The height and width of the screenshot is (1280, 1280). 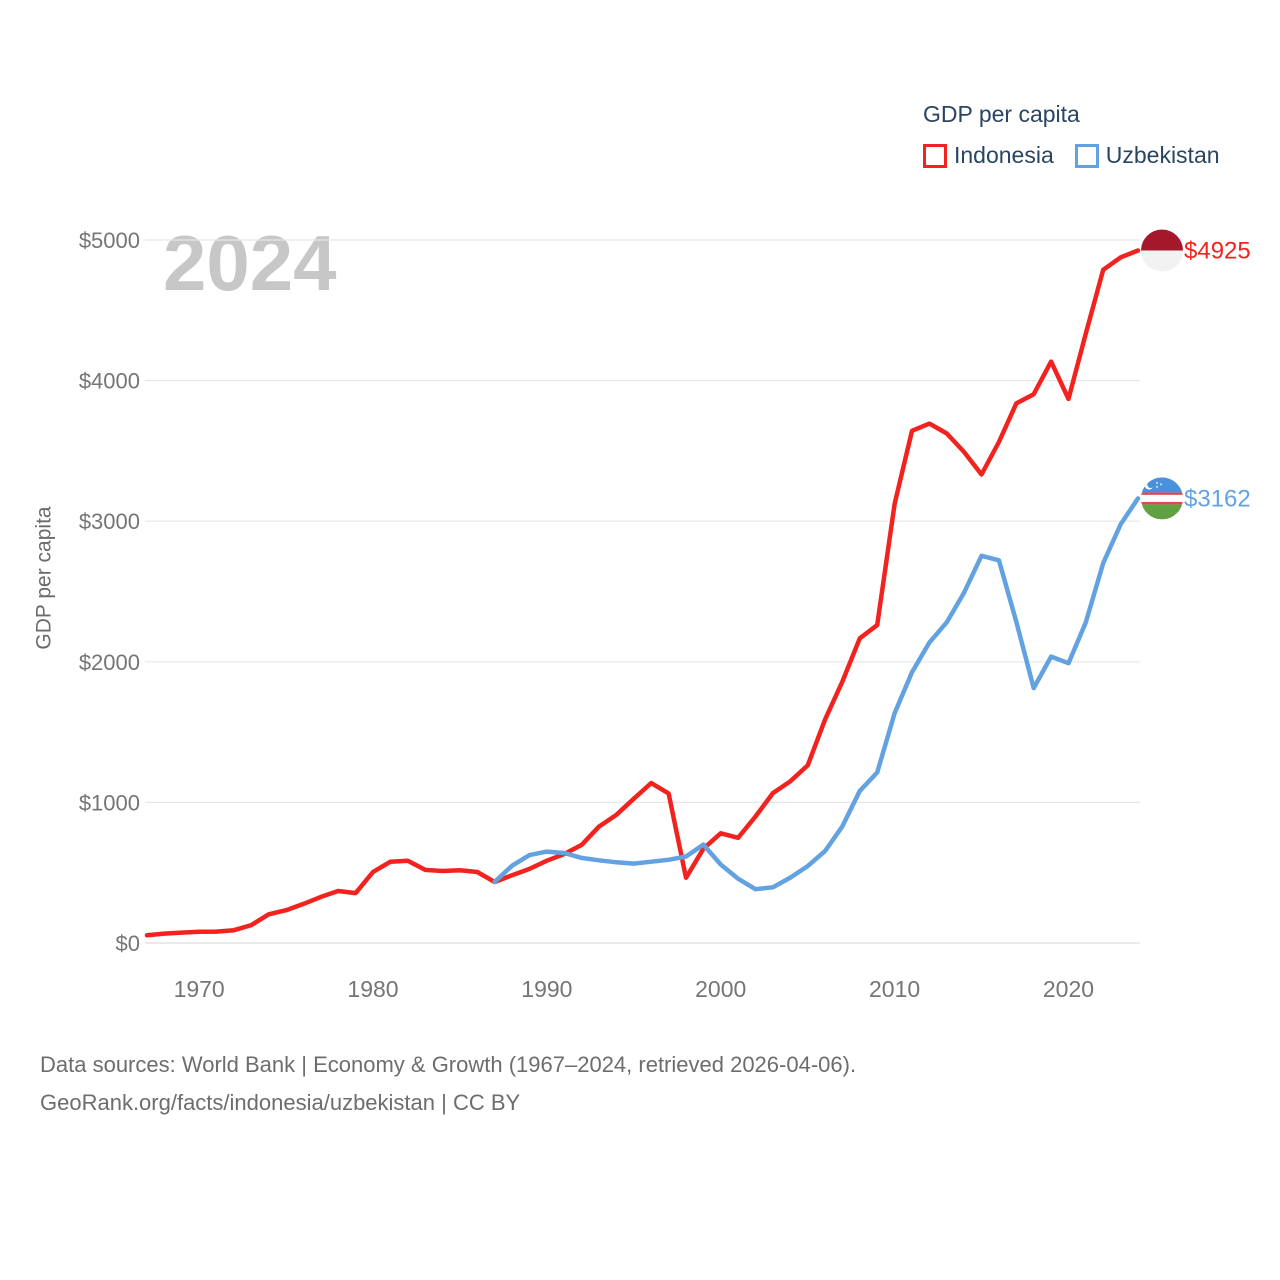 What do you see at coordinates (372, 989) in the screenshot?
I see `x-tick-label-1980: 1980` at bounding box center [372, 989].